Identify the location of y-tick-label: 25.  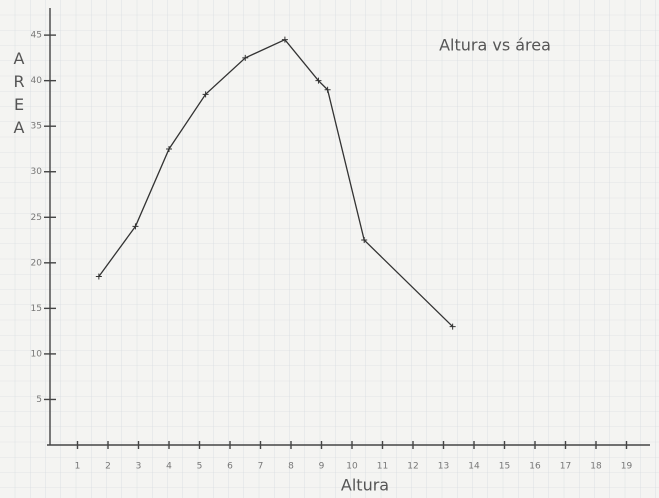
(36, 218).